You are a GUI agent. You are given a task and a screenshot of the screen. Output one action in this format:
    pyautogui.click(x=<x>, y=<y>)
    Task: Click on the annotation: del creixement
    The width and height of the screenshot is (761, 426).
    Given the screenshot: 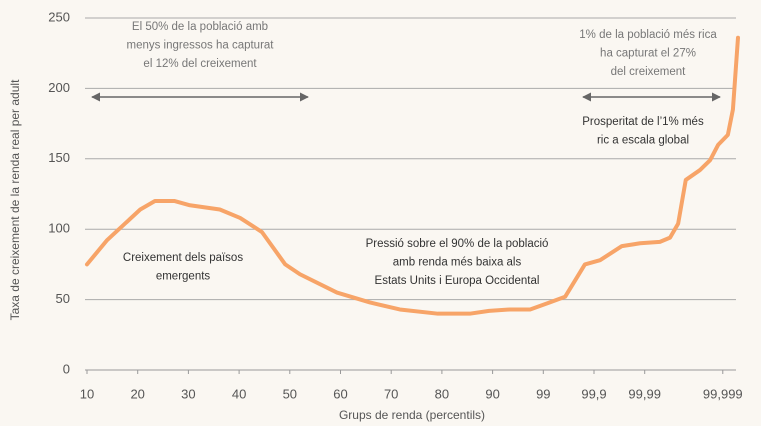 What is the action you would take?
    pyautogui.click(x=649, y=72)
    